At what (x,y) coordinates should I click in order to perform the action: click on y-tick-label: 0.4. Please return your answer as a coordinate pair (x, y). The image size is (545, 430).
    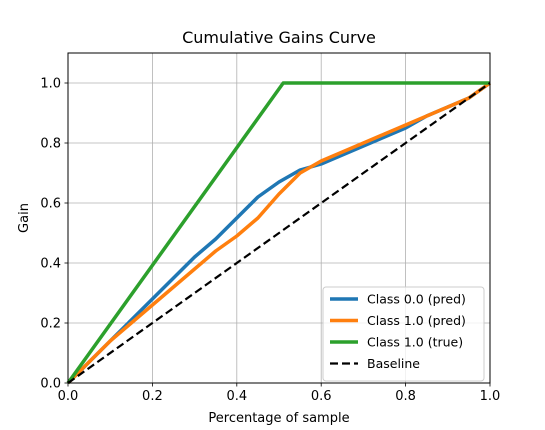
    Looking at the image, I should click on (50, 264).